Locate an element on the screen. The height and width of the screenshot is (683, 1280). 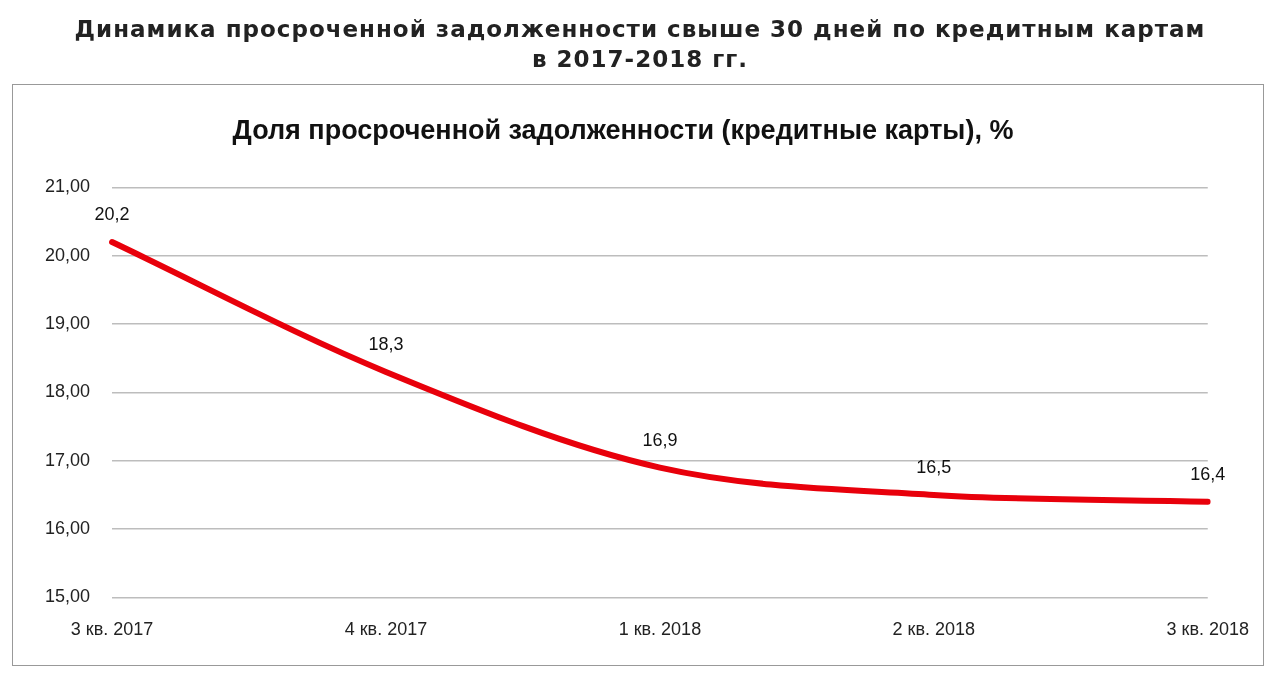
x-tick-label: 2 кв. 2018 is located at coordinates (934, 629).